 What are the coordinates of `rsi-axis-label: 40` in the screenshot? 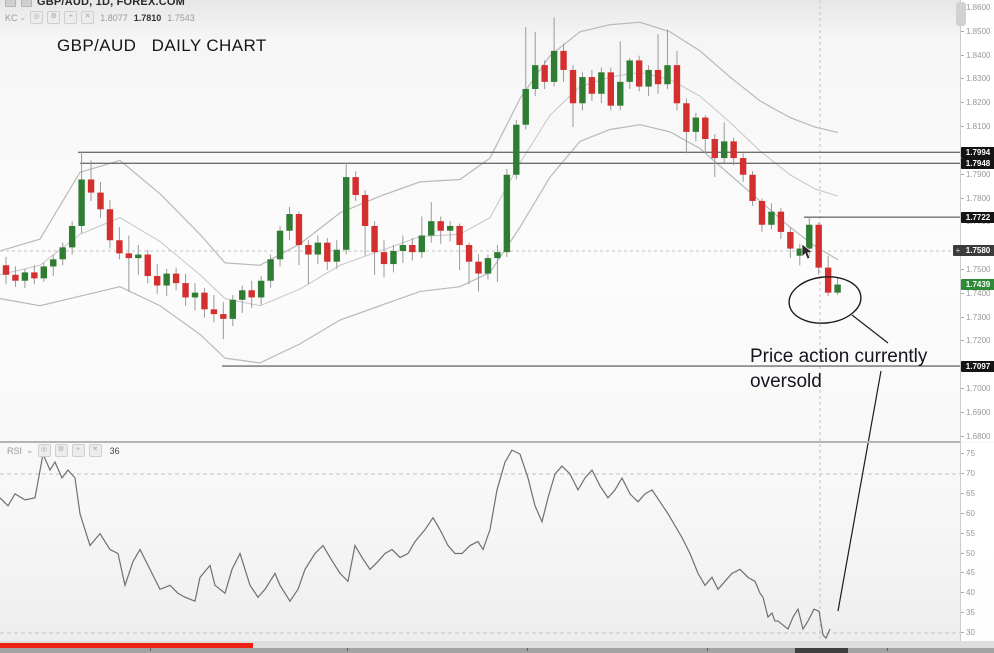 It's located at (977, 593).